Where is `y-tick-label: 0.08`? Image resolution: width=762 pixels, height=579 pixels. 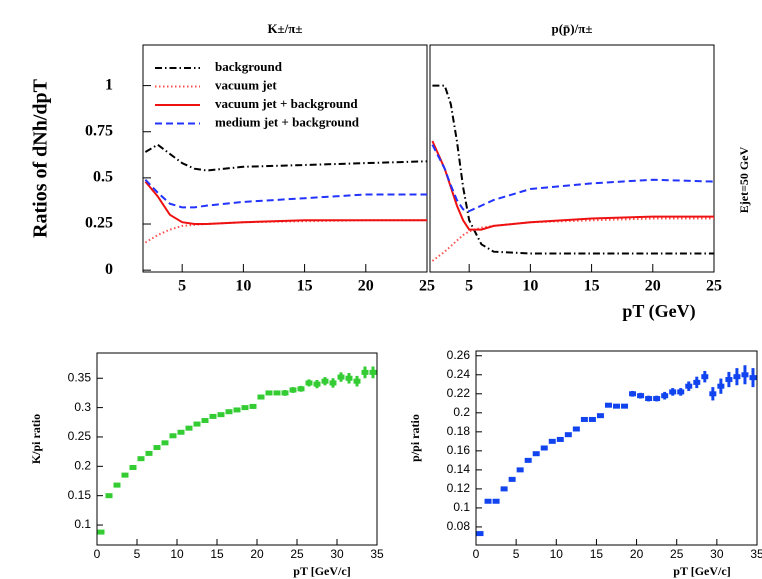 y-tick-label: 0.08 is located at coordinates (459, 526).